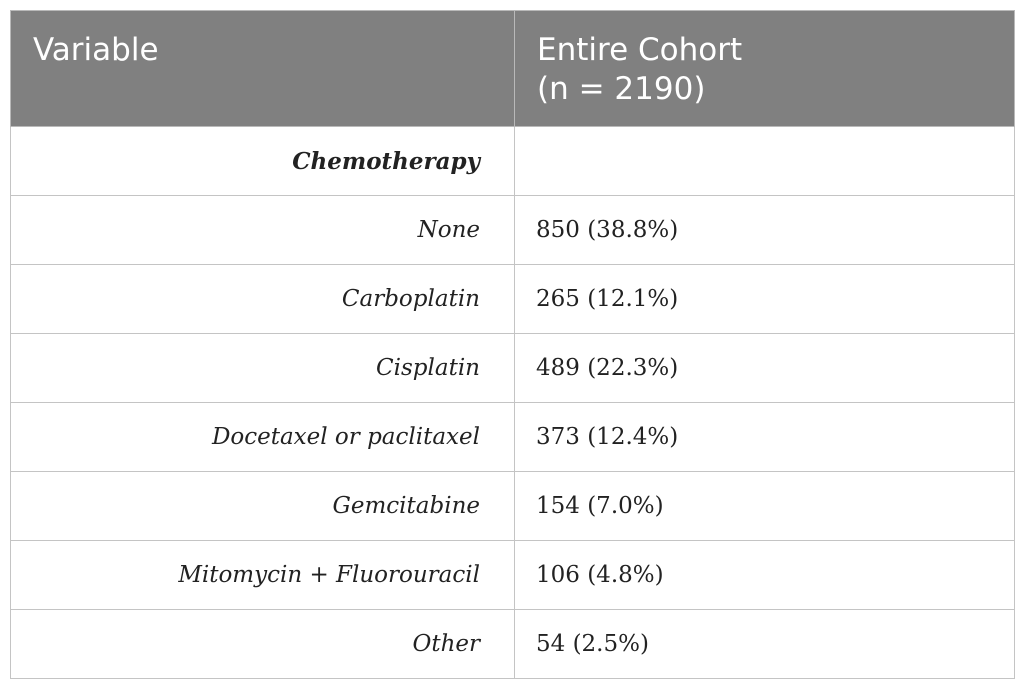 This screenshot has height=690, width=1025. What do you see at coordinates (262, 644) in the screenshot?
I see `row-label: Other` at bounding box center [262, 644].